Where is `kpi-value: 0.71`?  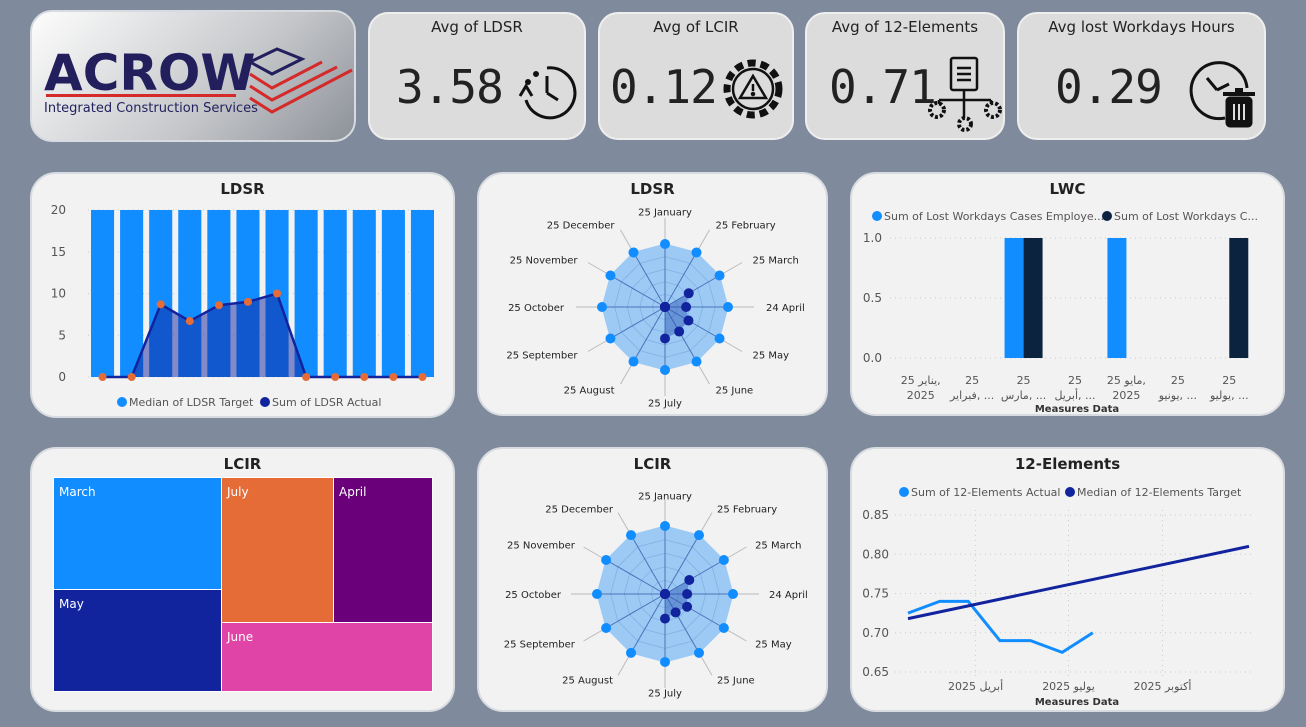 kpi-value: 0.71 is located at coordinates (883, 87).